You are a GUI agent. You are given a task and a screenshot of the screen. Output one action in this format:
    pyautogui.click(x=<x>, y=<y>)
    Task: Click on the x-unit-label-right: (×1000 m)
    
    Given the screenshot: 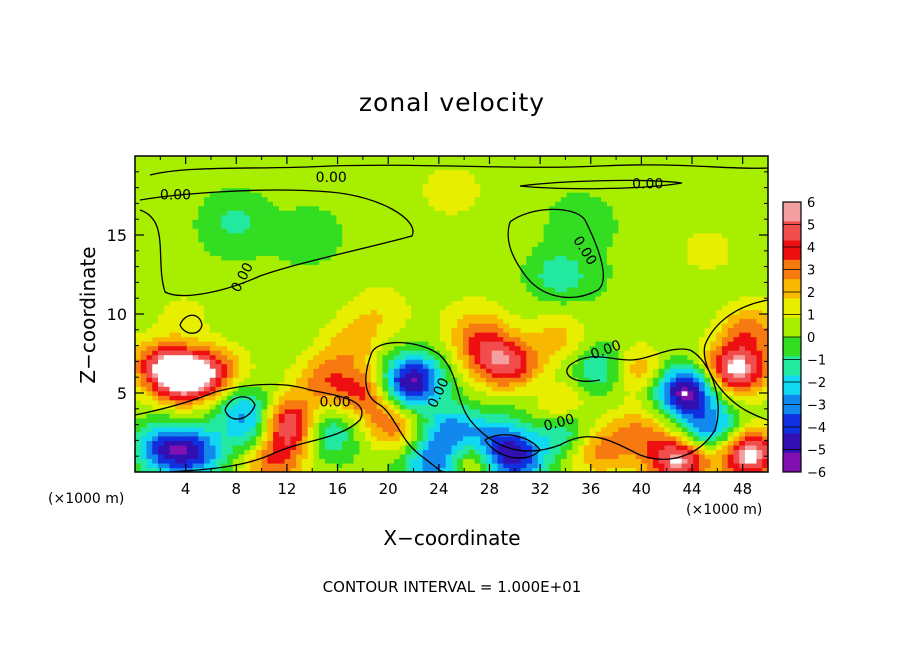 What is the action you would take?
    pyautogui.click(x=724, y=510)
    